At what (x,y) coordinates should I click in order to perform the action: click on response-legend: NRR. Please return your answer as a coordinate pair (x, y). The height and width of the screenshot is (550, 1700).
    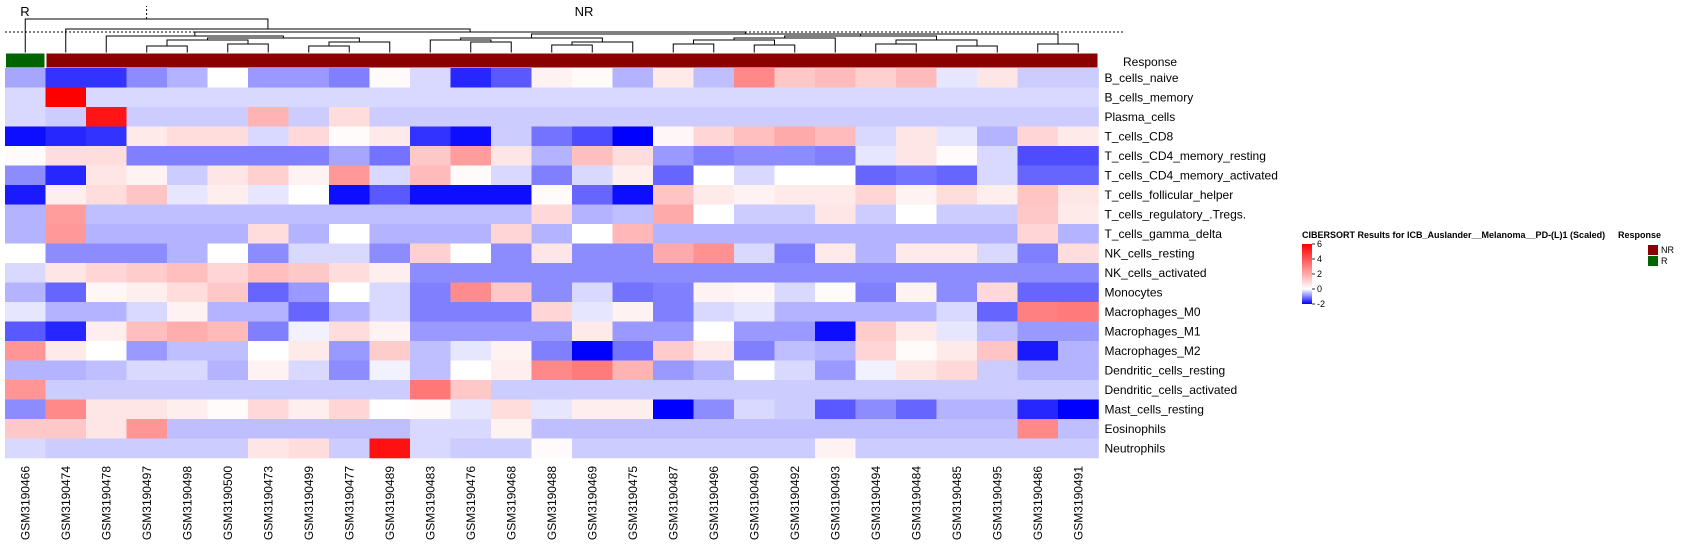
    Looking at the image, I should click on (1661, 255).